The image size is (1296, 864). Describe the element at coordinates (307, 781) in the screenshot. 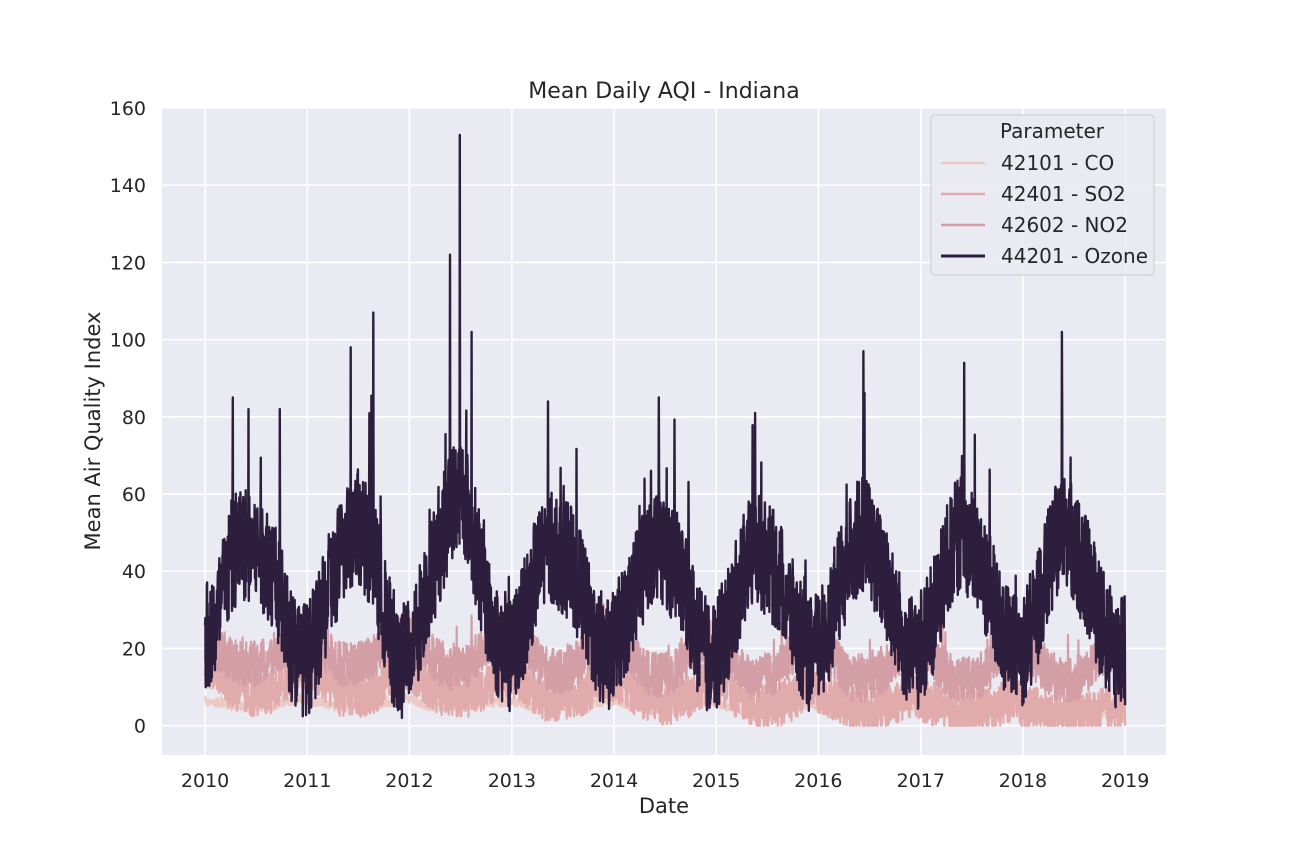

I see `x-tick-label: 2011` at that location.